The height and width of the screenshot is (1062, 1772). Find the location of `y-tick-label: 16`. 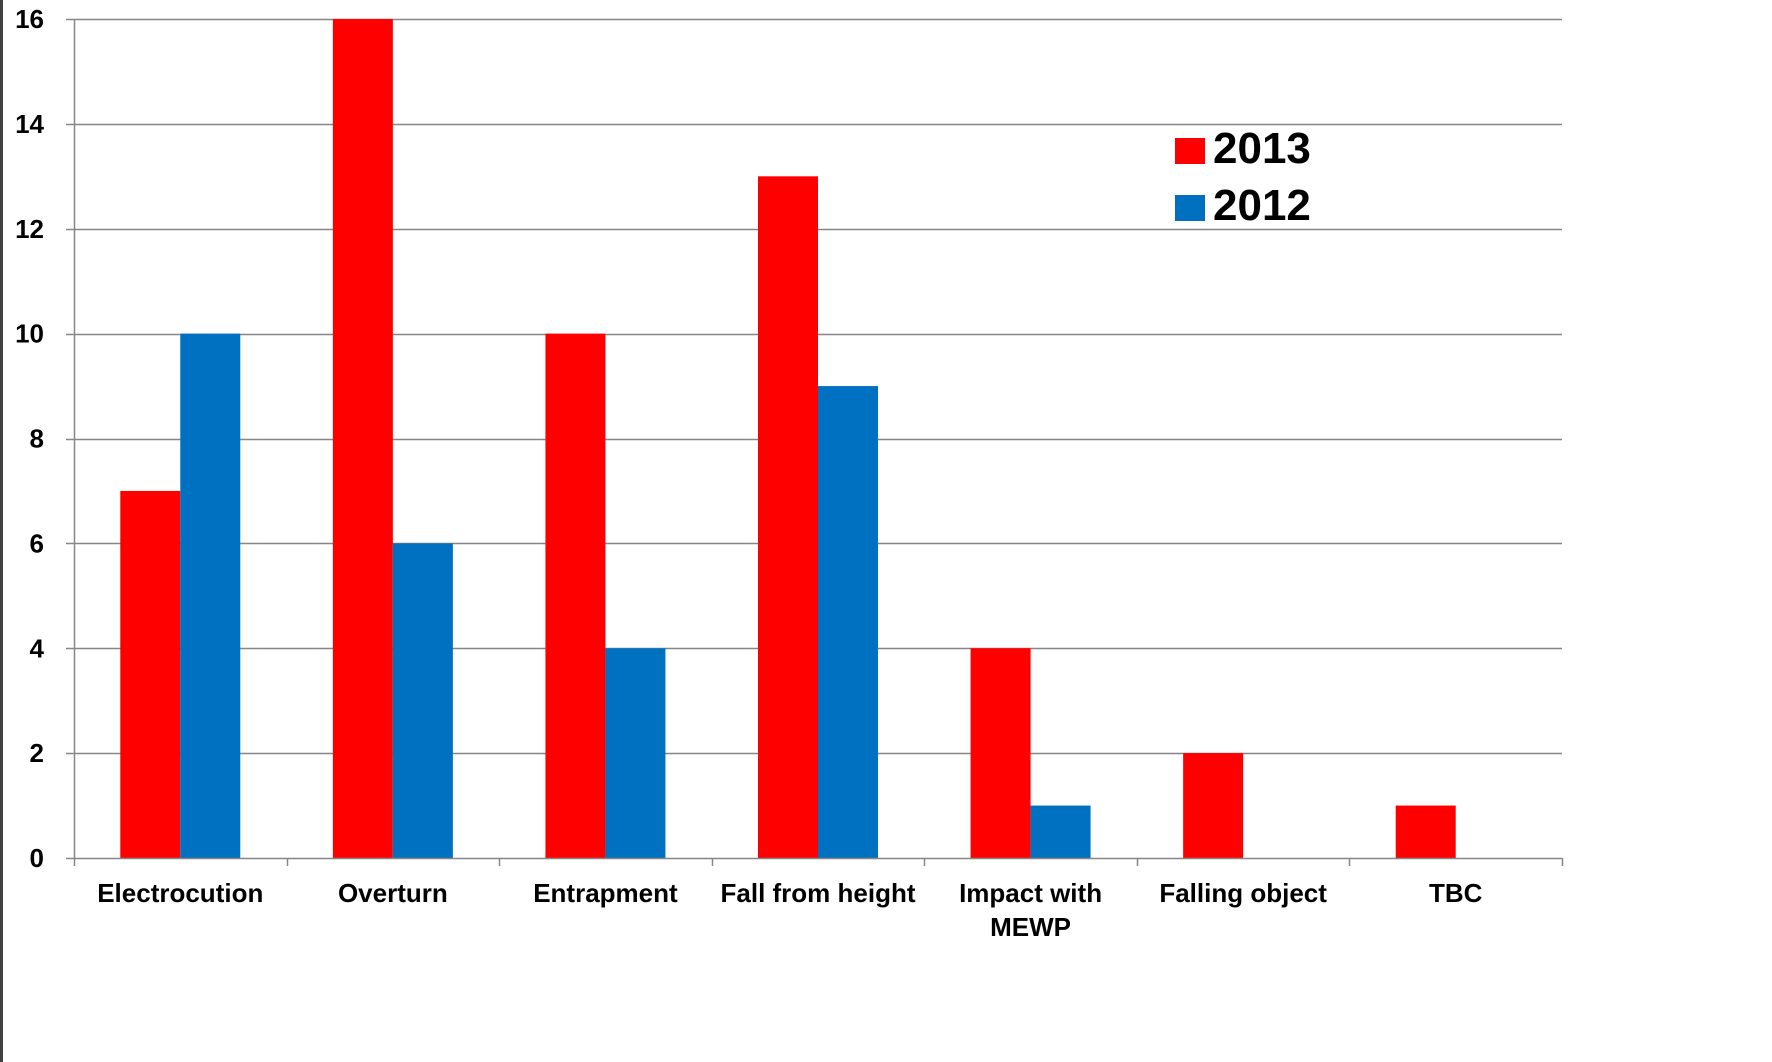

y-tick-label: 16 is located at coordinates (29, 19).